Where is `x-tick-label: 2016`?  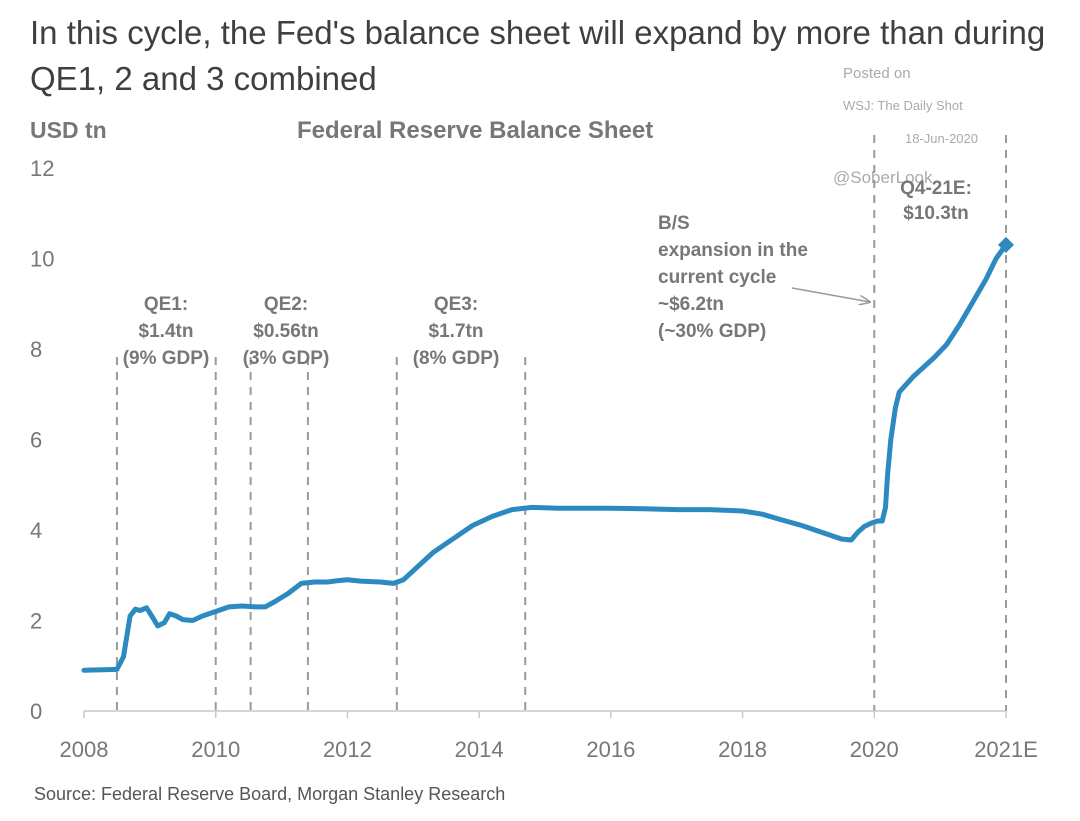
x-tick-label: 2016 is located at coordinates (610, 749).